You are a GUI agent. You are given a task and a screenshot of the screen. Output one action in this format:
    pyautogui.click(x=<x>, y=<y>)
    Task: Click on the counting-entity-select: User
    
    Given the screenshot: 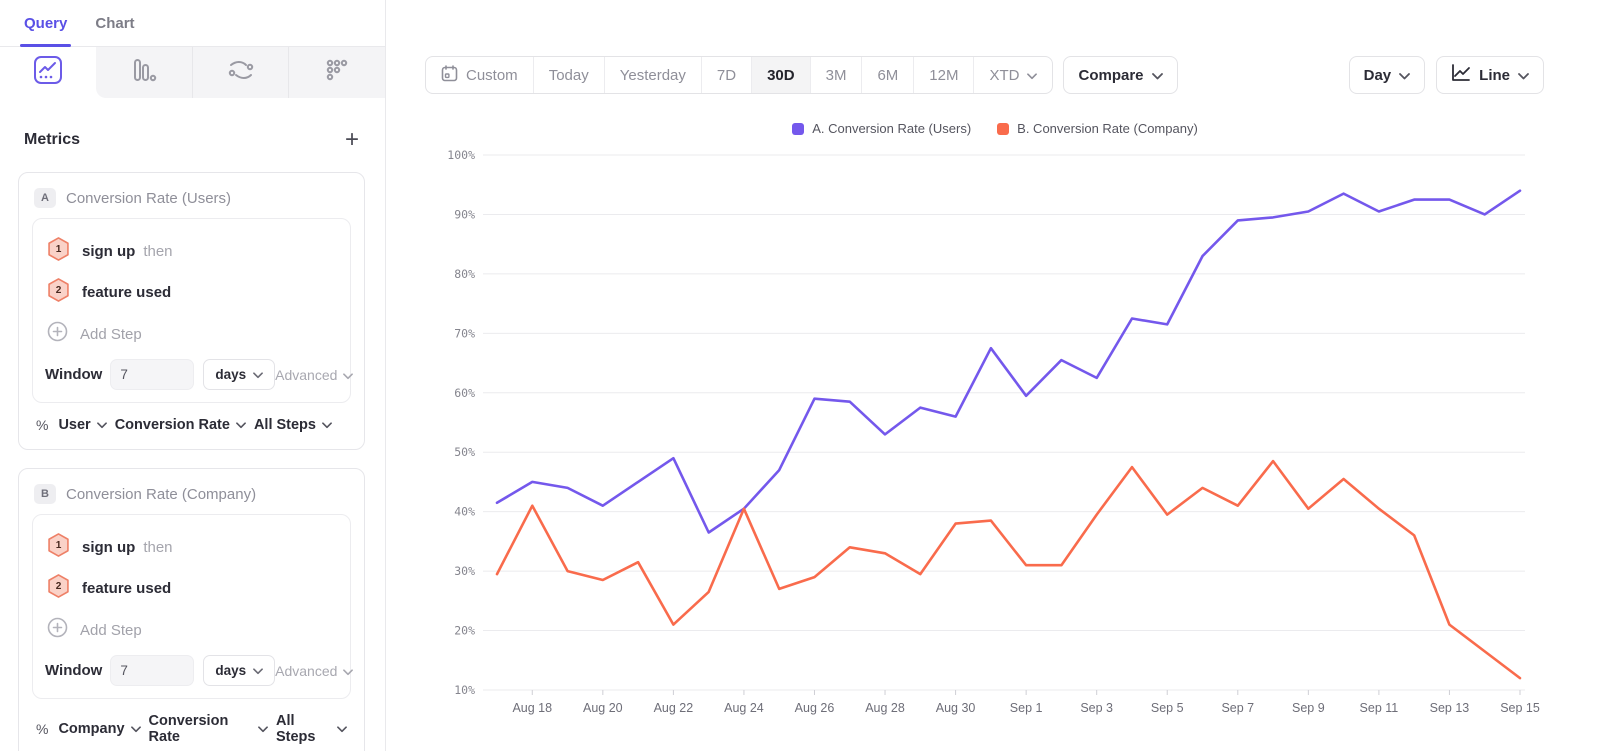 What is the action you would take?
    pyautogui.click(x=82, y=425)
    